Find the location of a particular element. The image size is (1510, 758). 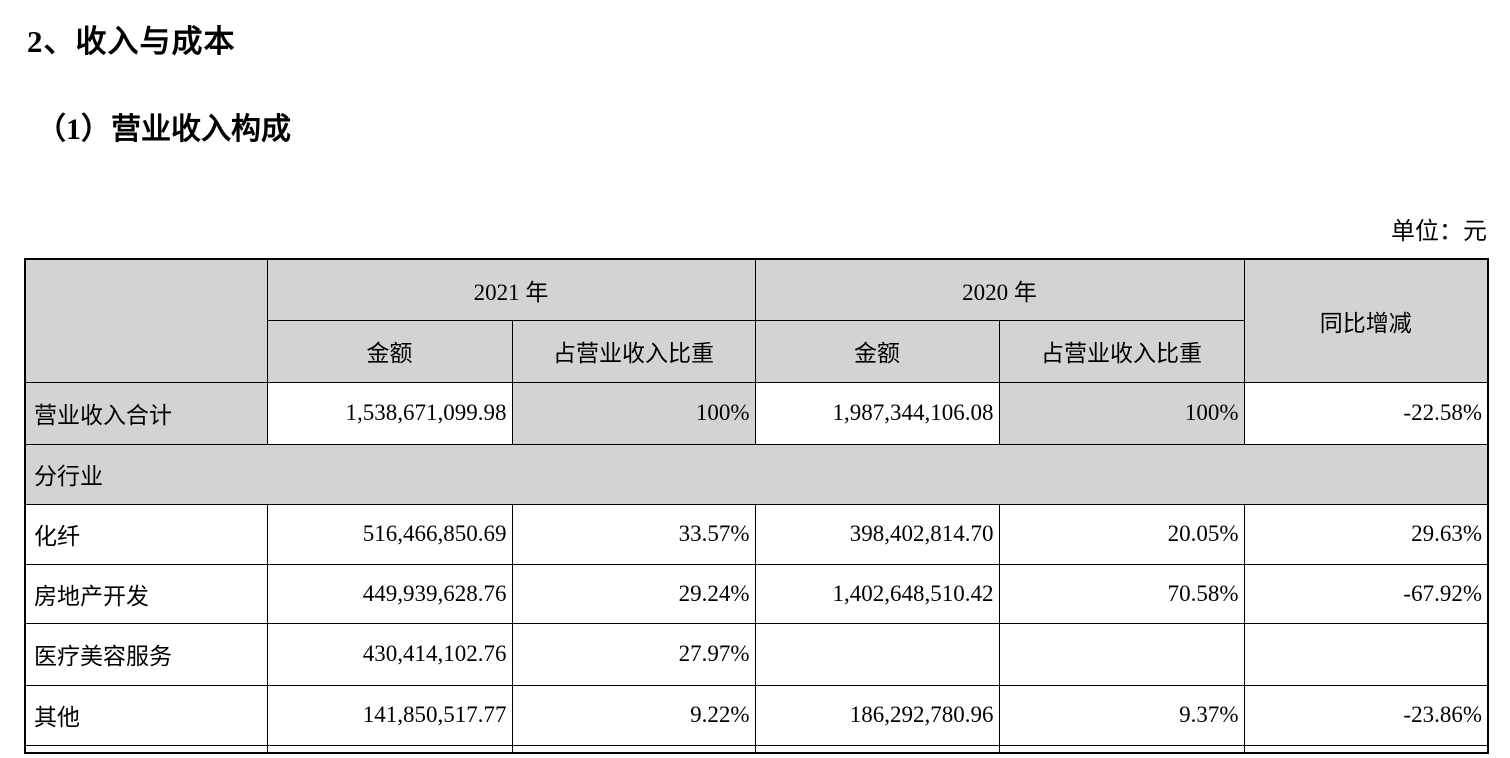

table-row-partial-cutoff is located at coordinates (756, 749).